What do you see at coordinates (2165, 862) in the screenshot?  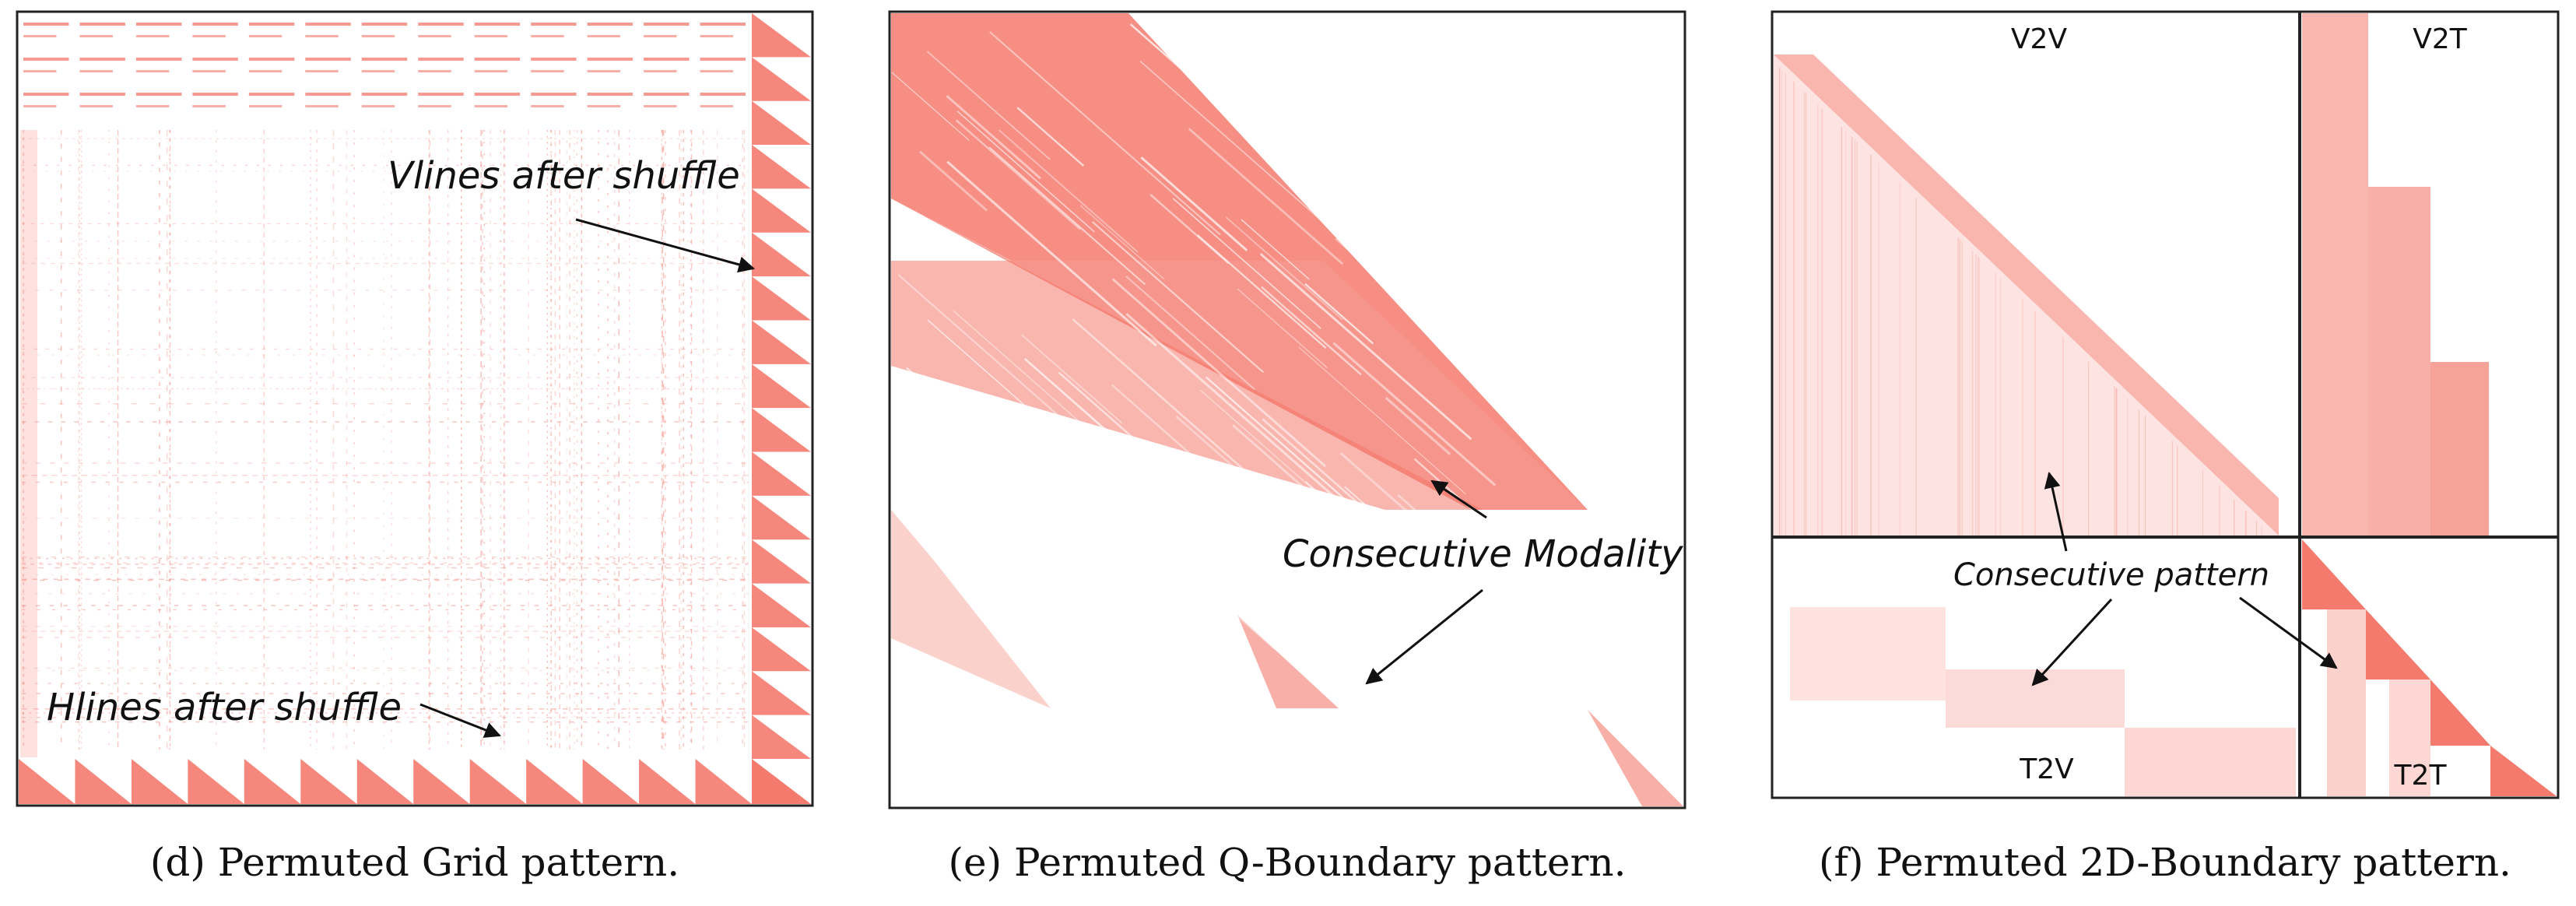 I see `panel-f-caption: (f) Permuted 2D-Boundary pattern.` at bounding box center [2165, 862].